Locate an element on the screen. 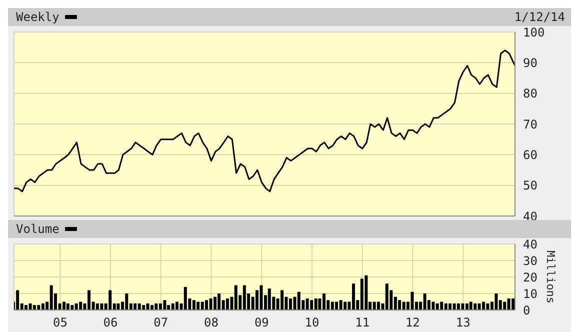  legend-label: Volume is located at coordinates (38, 229).